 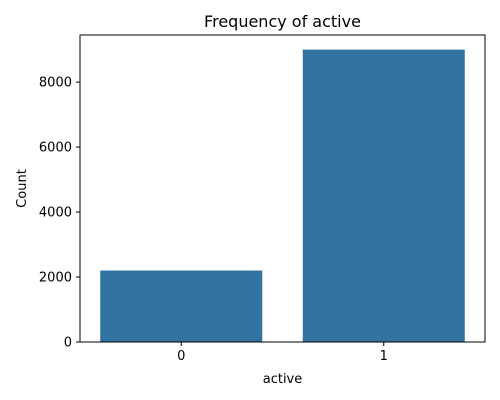 I want to click on y-tick-label: 2000, so click(x=55, y=278).